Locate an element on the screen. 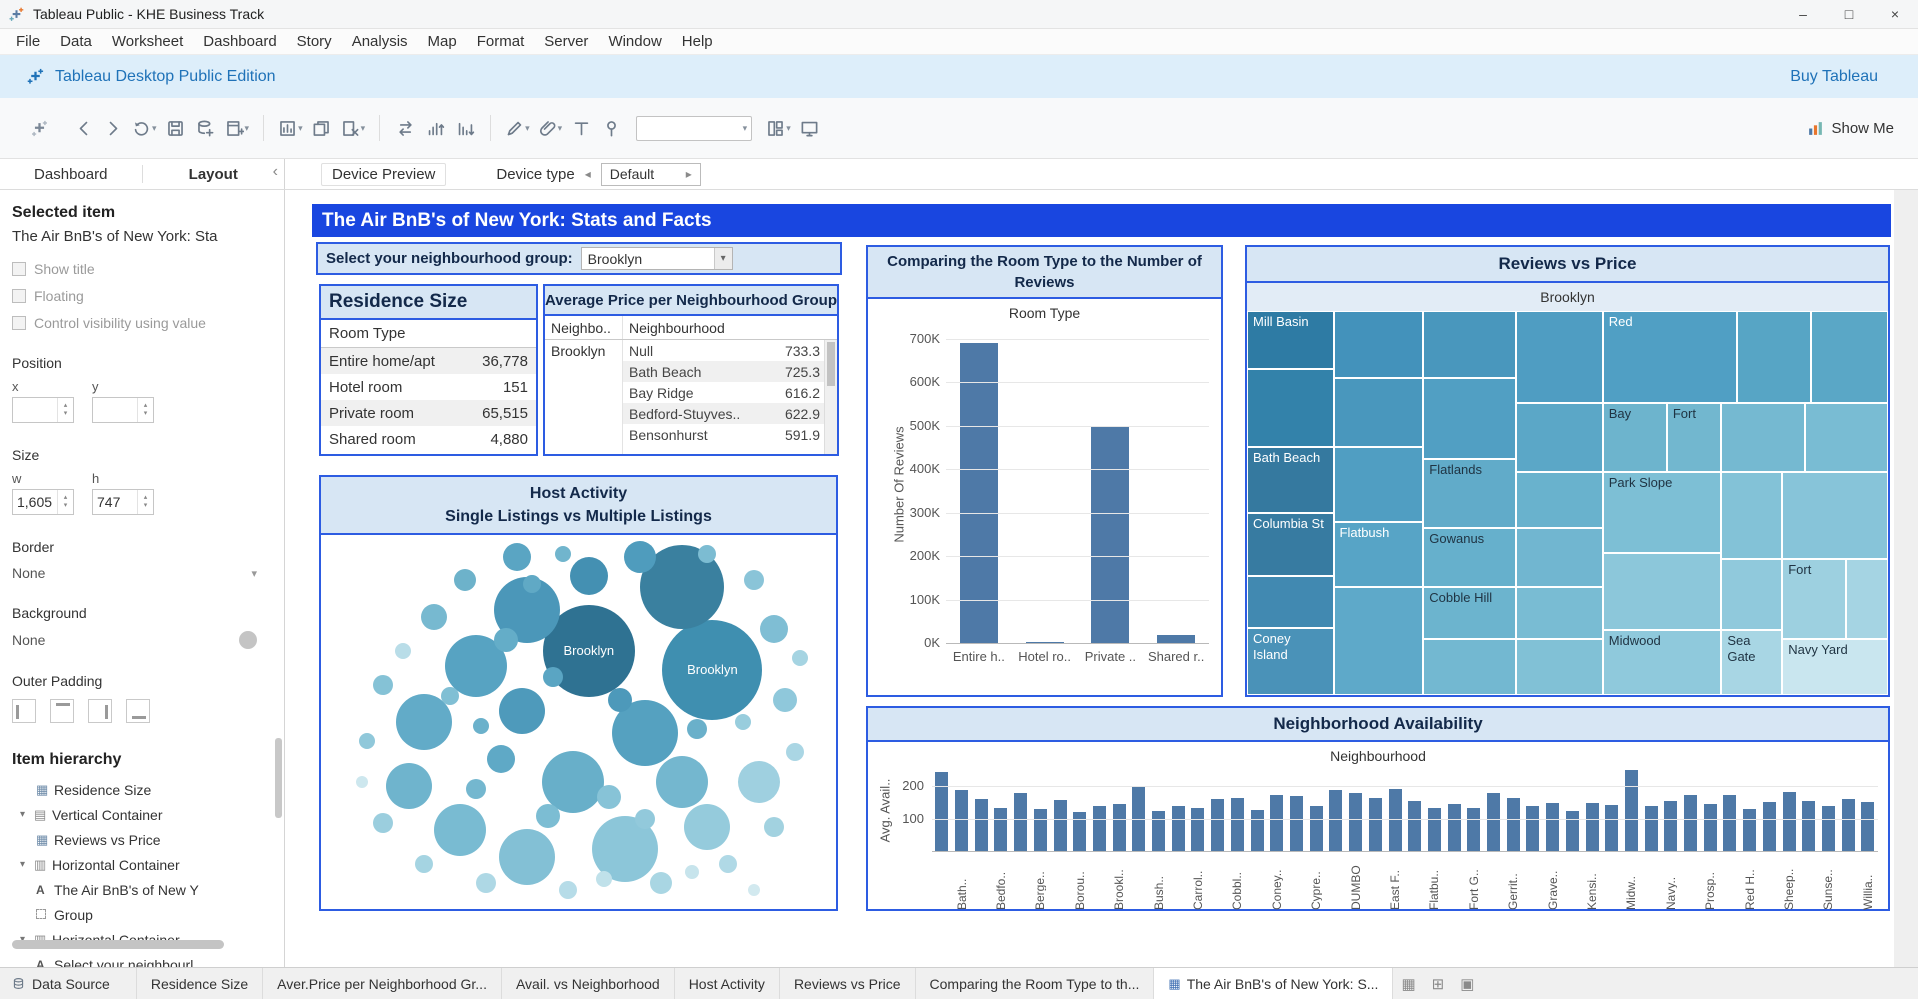 The height and width of the screenshot is (999, 1918). hierarchy-item-residence-size: ▦ Residence Size is located at coordinates (142, 789).